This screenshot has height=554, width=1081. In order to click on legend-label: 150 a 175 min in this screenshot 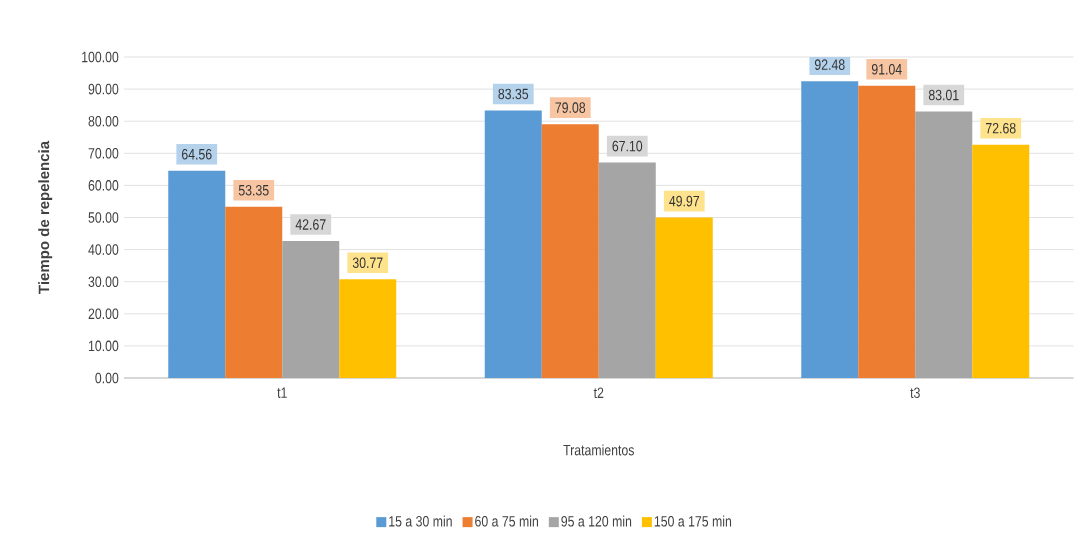, I will do `click(693, 521)`.